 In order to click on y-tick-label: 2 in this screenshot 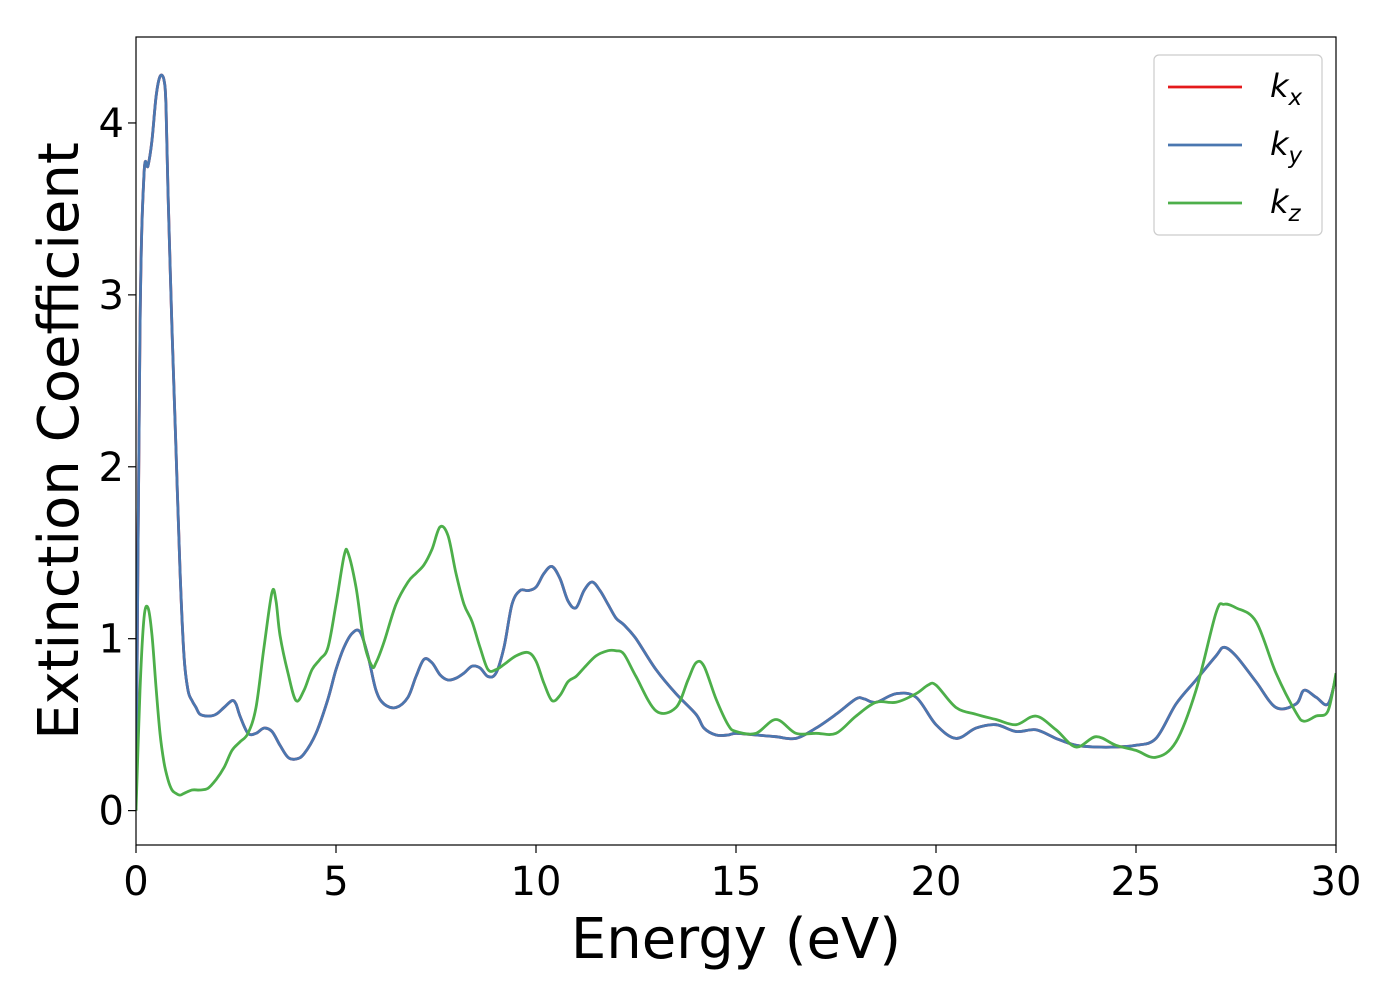, I will do `click(111, 468)`.